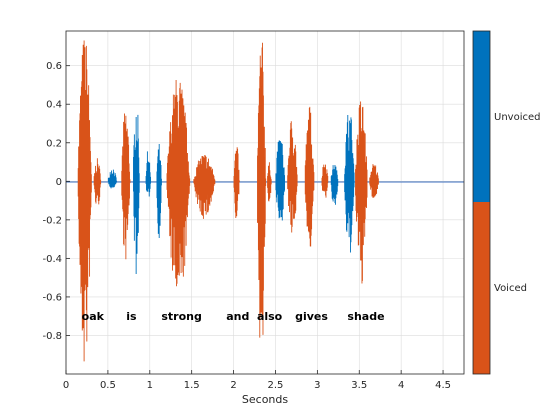  I want to click on x-tick-label: 4, so click(401, 385).